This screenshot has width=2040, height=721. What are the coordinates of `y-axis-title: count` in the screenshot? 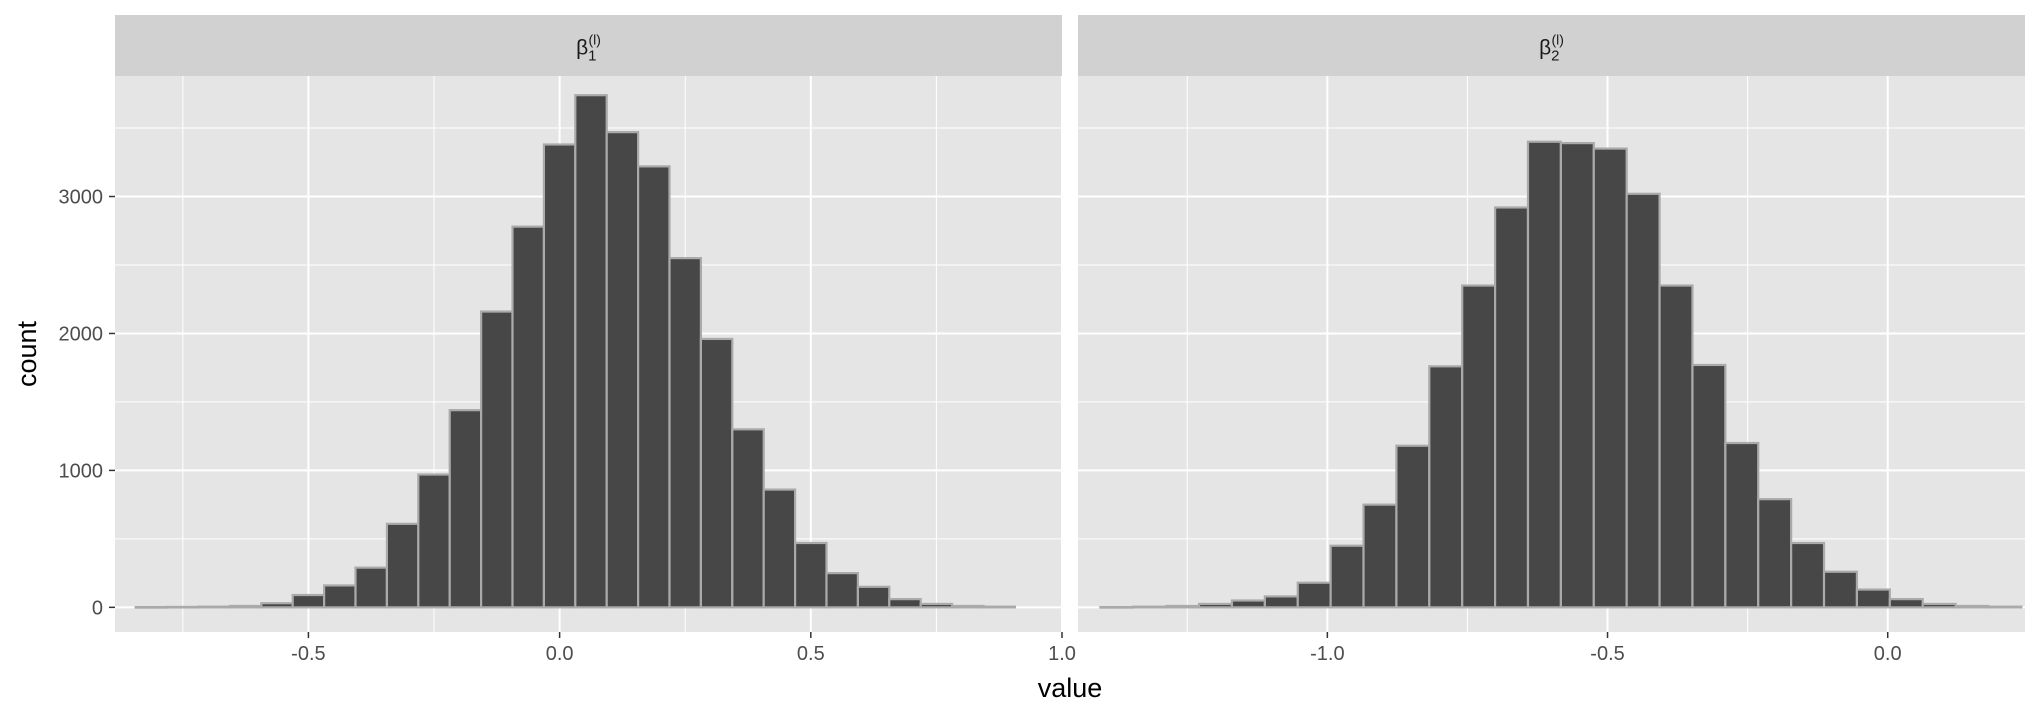 It's located at (27, 353).